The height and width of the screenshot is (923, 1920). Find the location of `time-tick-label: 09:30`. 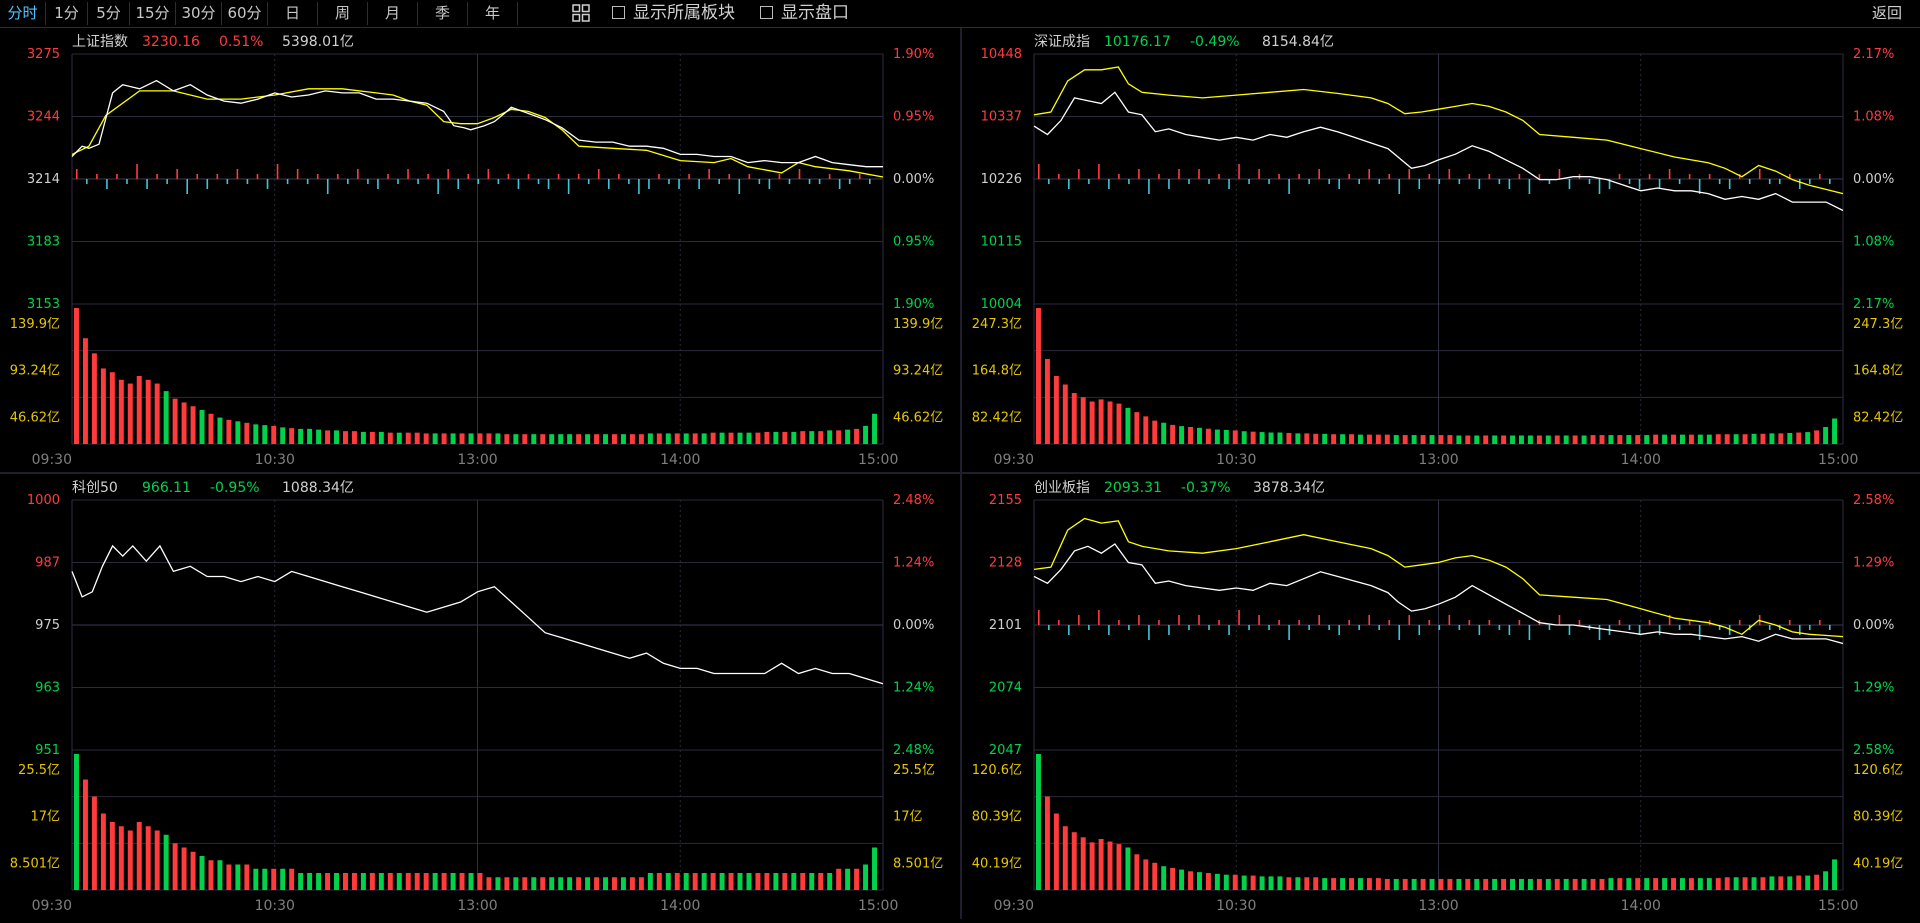

time-tick-label: 09:30 is located at coordinates (52, 460).